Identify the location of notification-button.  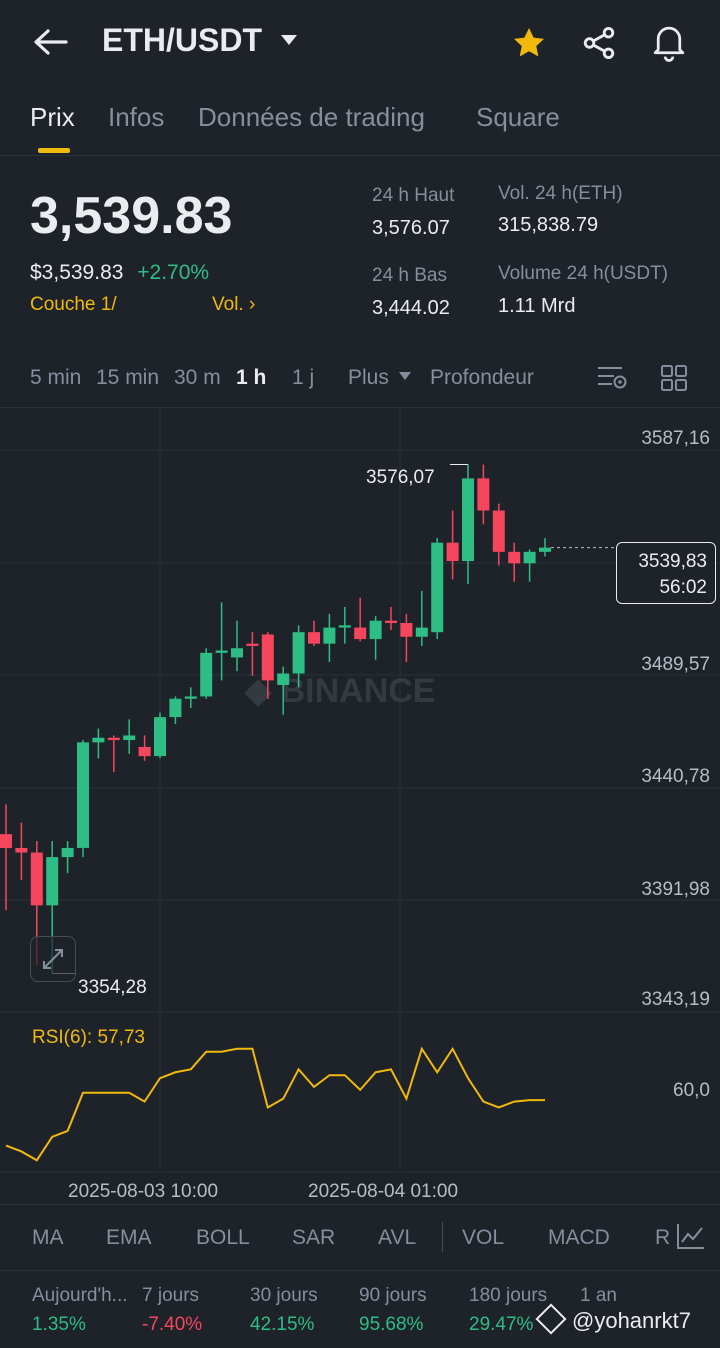
(669, 44).